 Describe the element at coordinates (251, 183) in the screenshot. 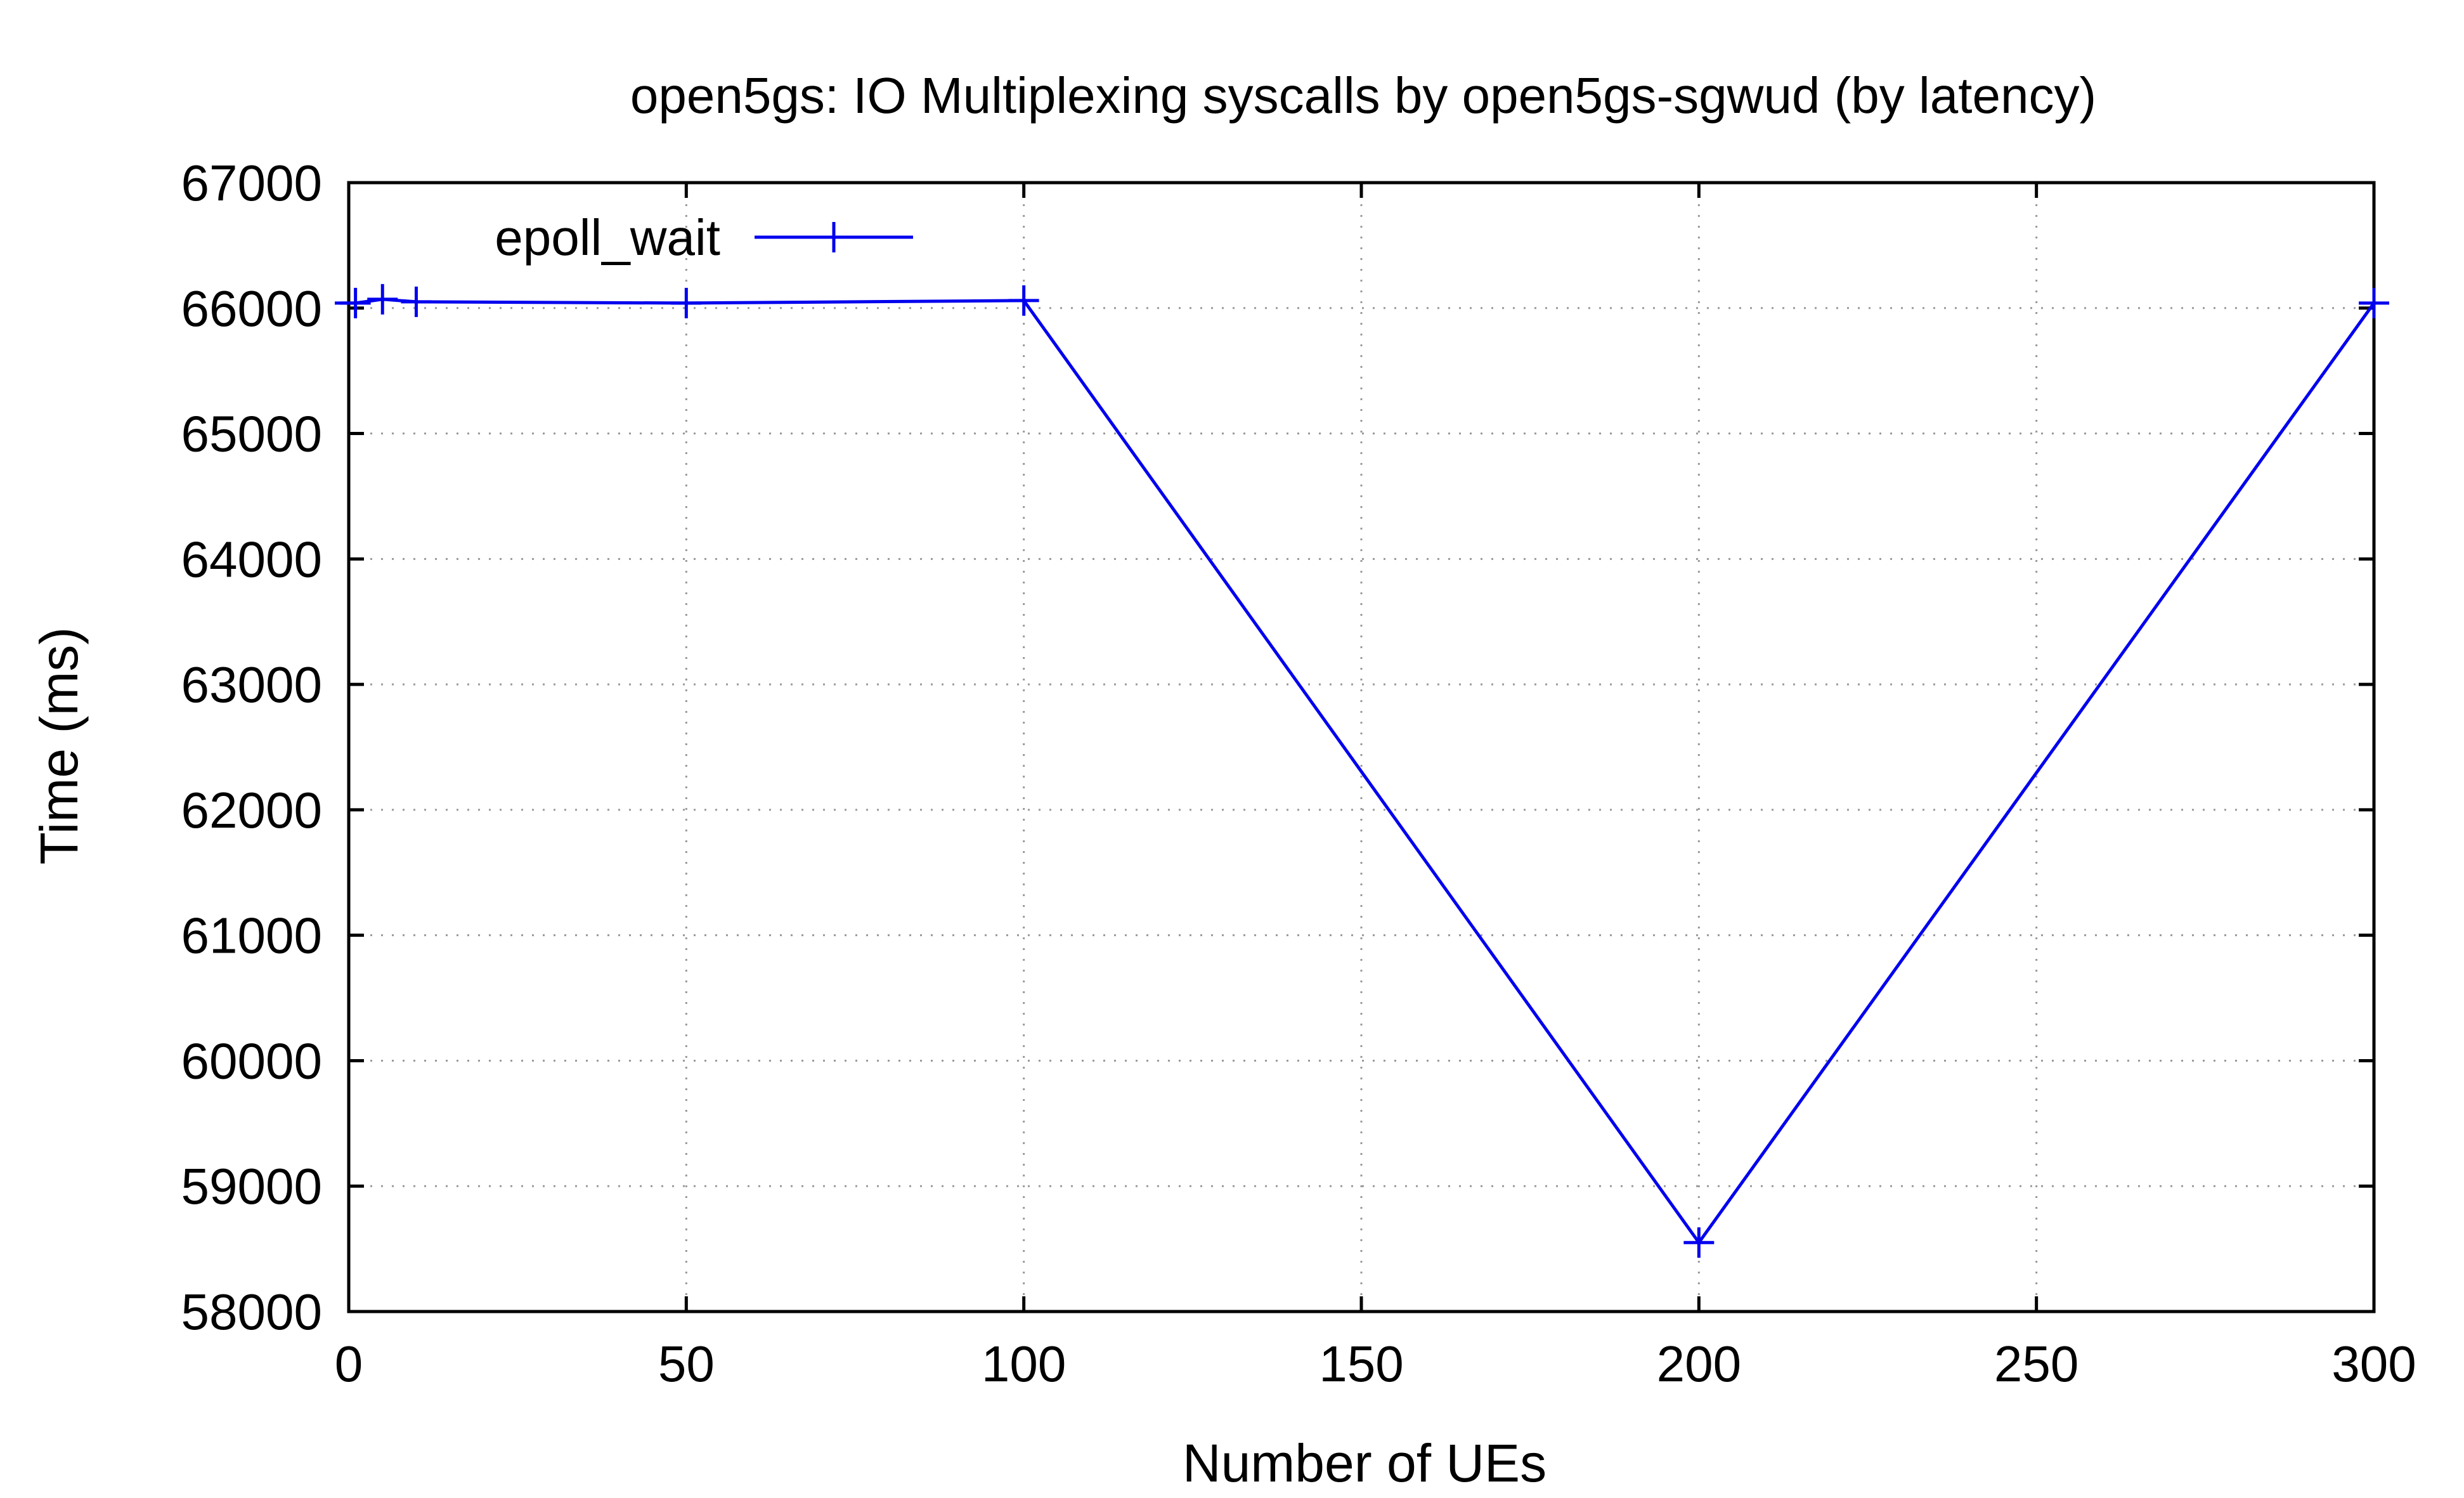

I see `y-tick-label: 67000` at that location.